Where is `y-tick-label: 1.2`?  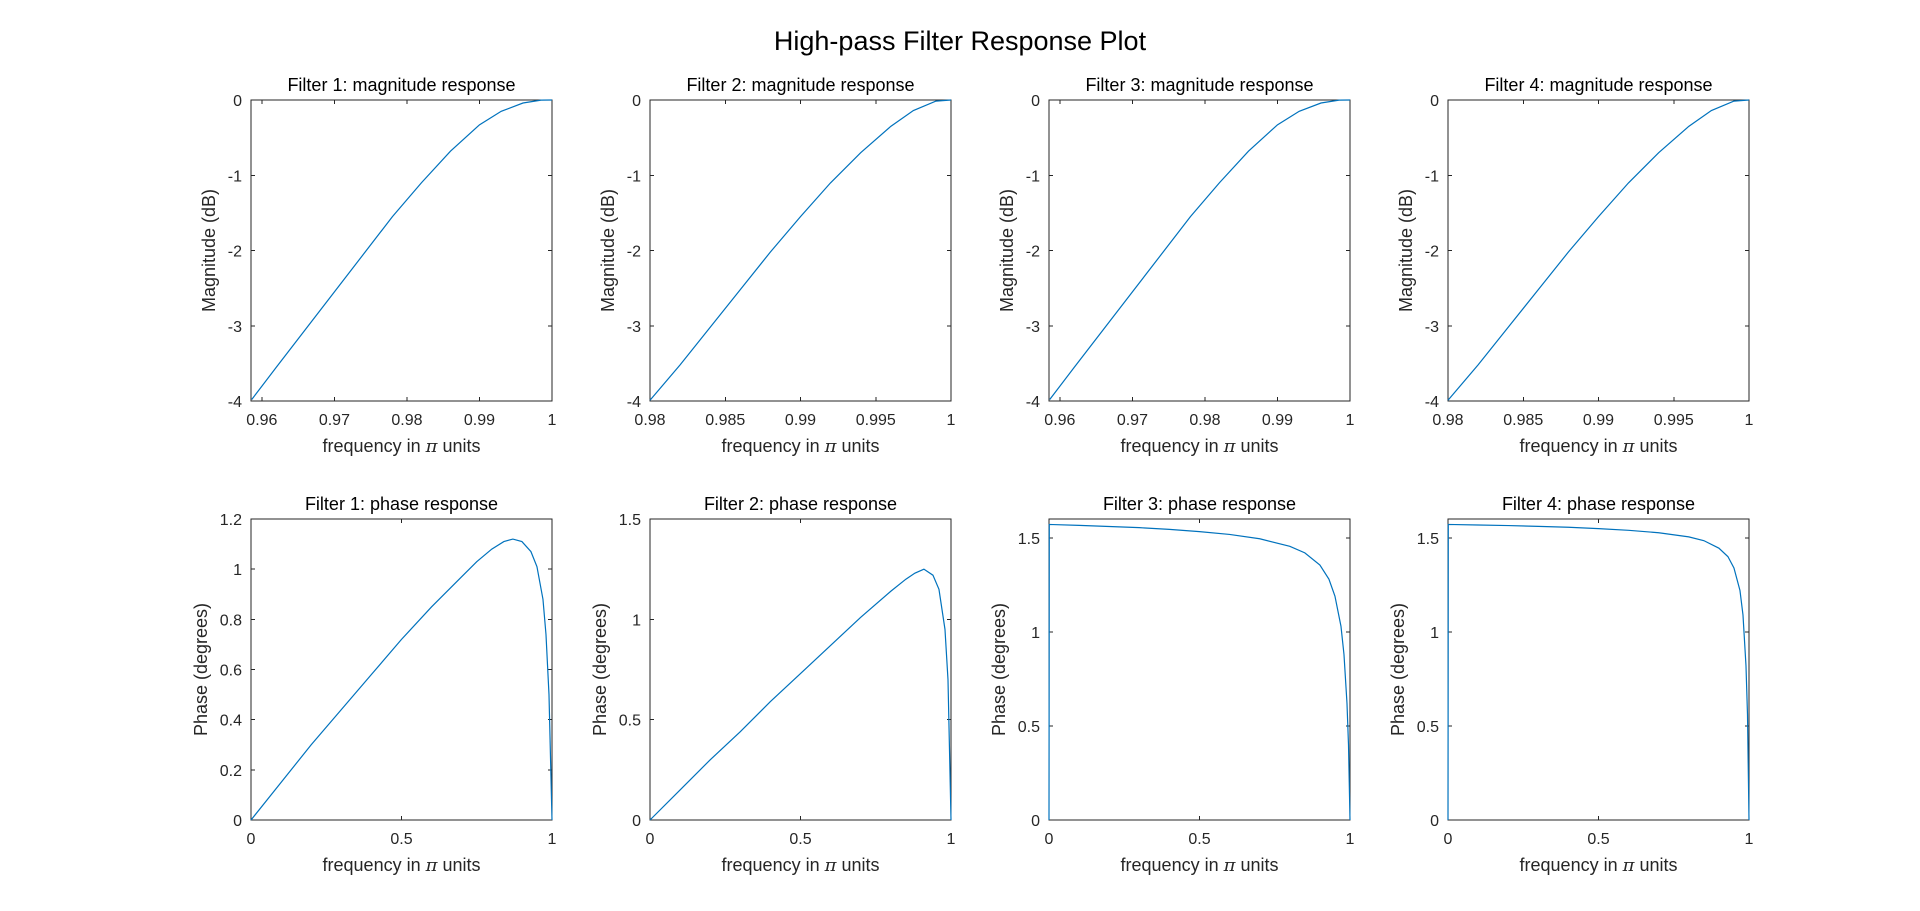 y-tick-label: 1.2 is located at coordinates (231, 520).